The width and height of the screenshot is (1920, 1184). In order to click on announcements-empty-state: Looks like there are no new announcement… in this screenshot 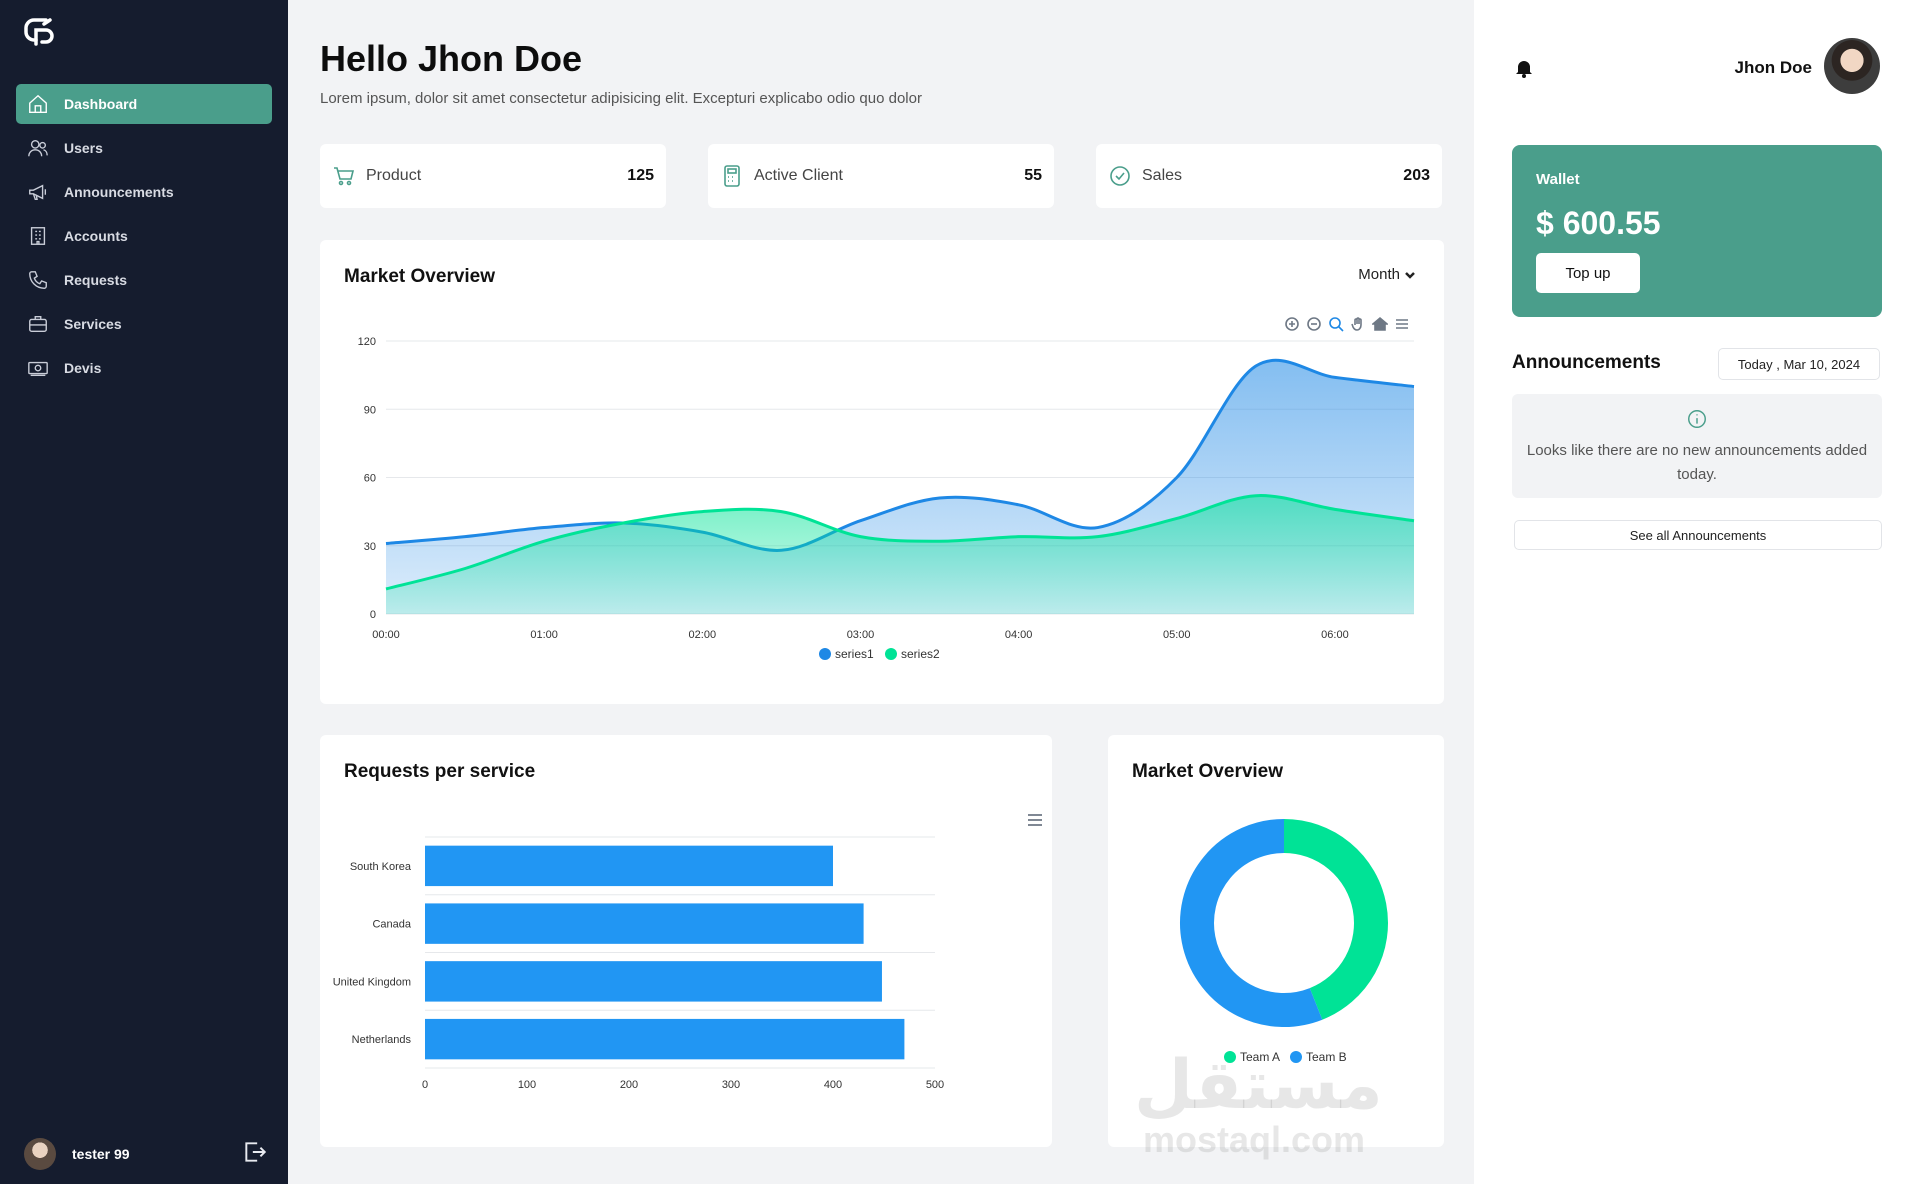, I will do `click(1697, 446)`.